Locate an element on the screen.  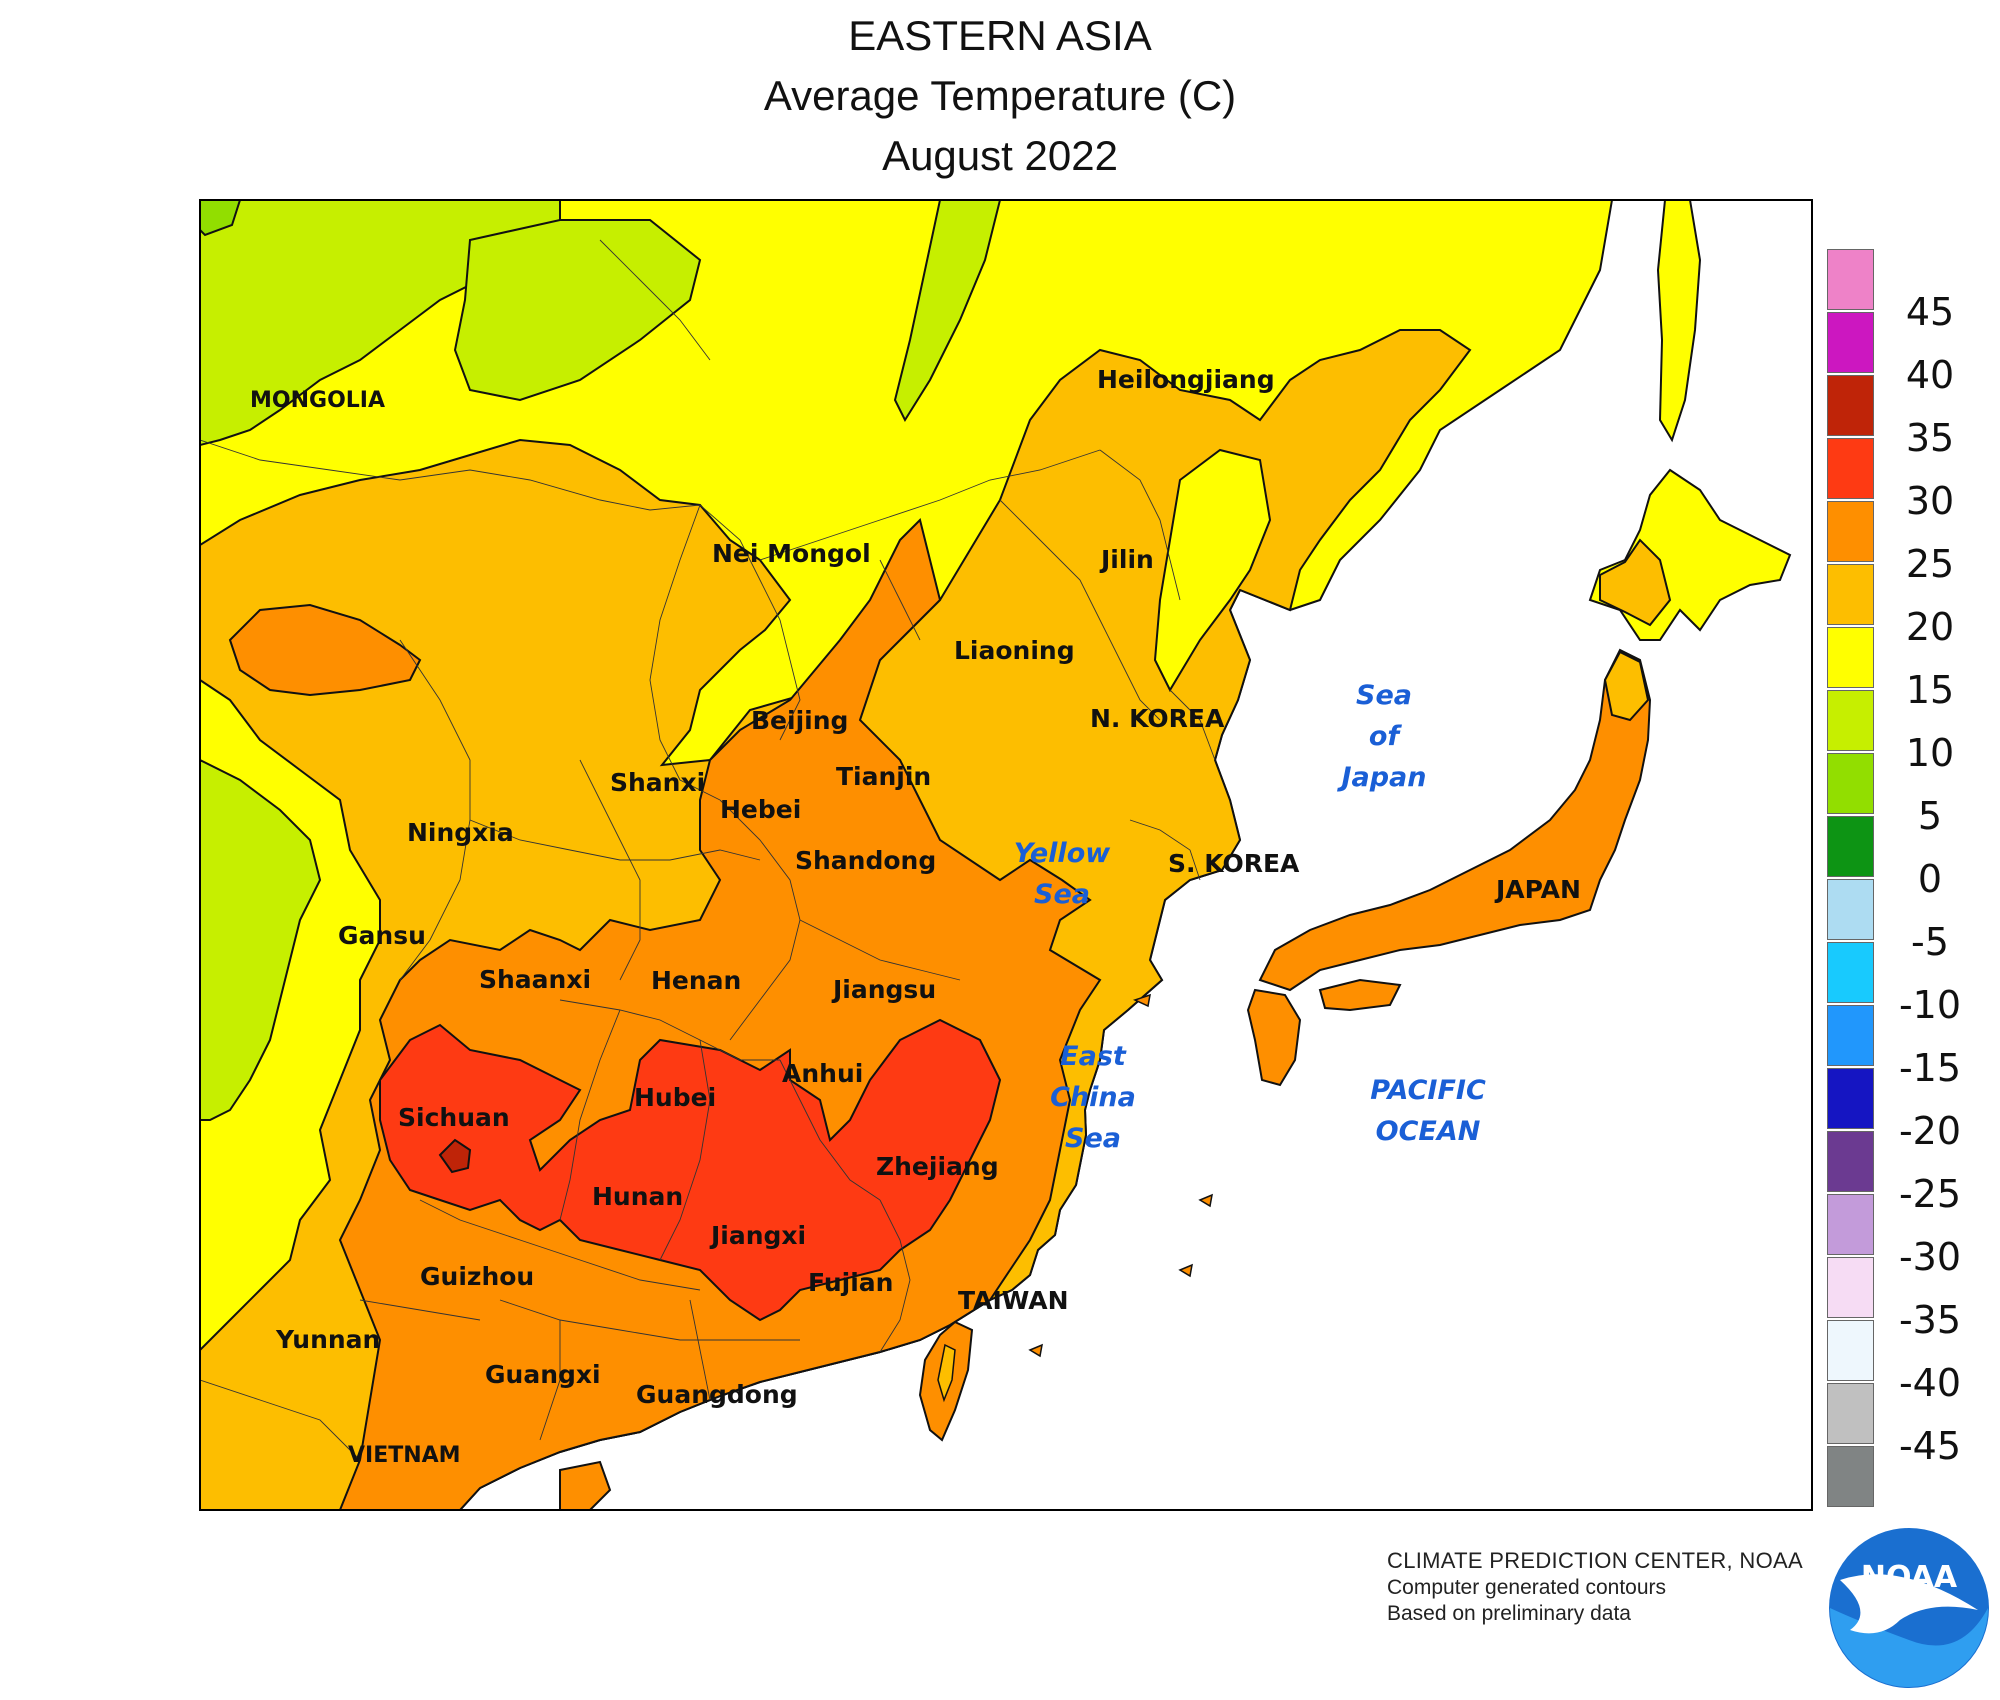
legend-label: 40 is located at coordinates (1930, 375).